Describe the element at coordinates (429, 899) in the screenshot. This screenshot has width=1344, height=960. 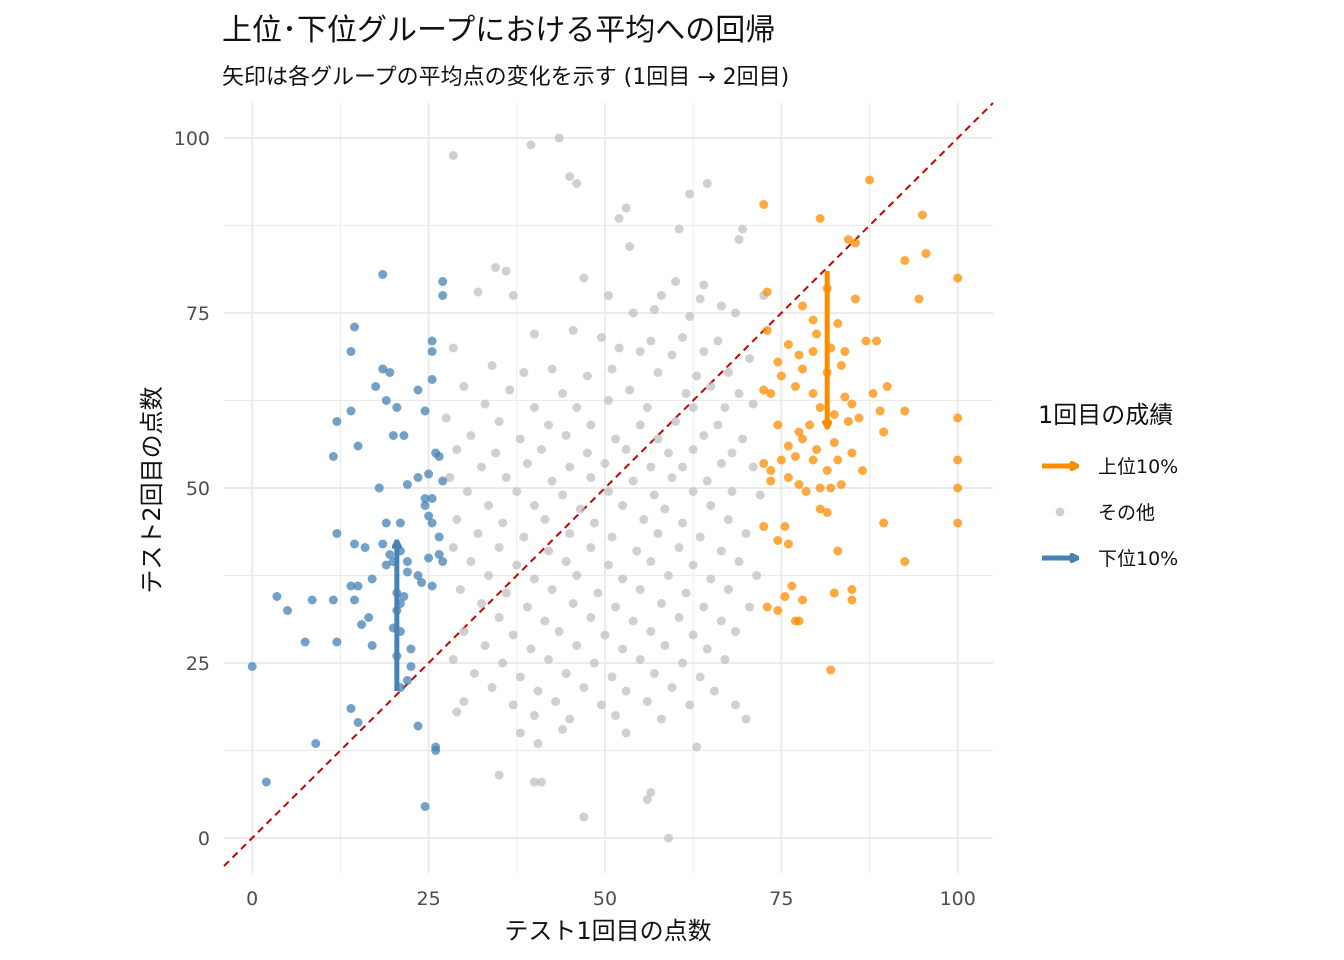
I see `x-tick-label: 25` at that location.